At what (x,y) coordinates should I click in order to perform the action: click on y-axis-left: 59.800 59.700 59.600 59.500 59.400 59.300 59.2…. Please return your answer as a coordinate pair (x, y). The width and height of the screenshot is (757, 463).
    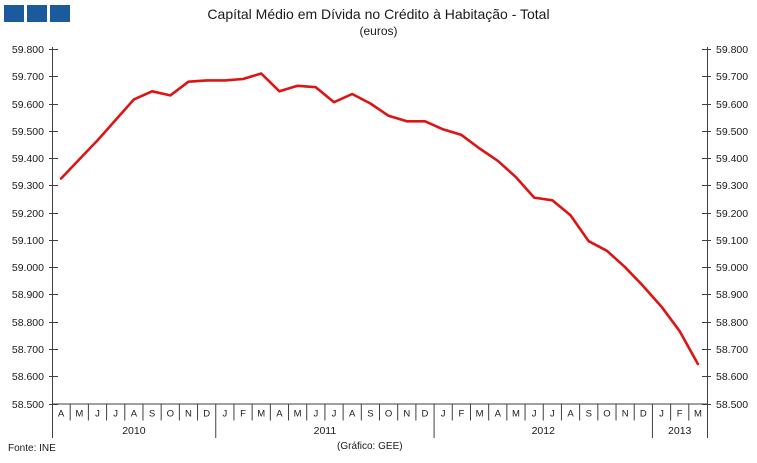
    Looking at the image, I should click on (35, 227).